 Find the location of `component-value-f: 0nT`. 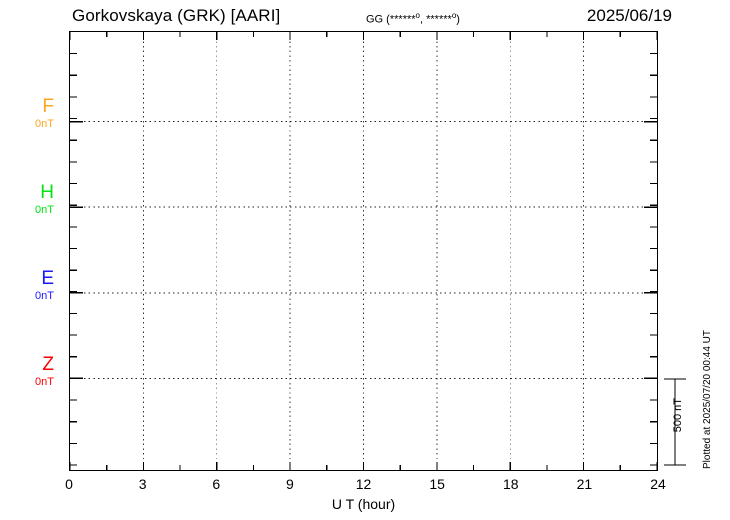

component-value-f: 0nT is located at coordinates (44, 123).